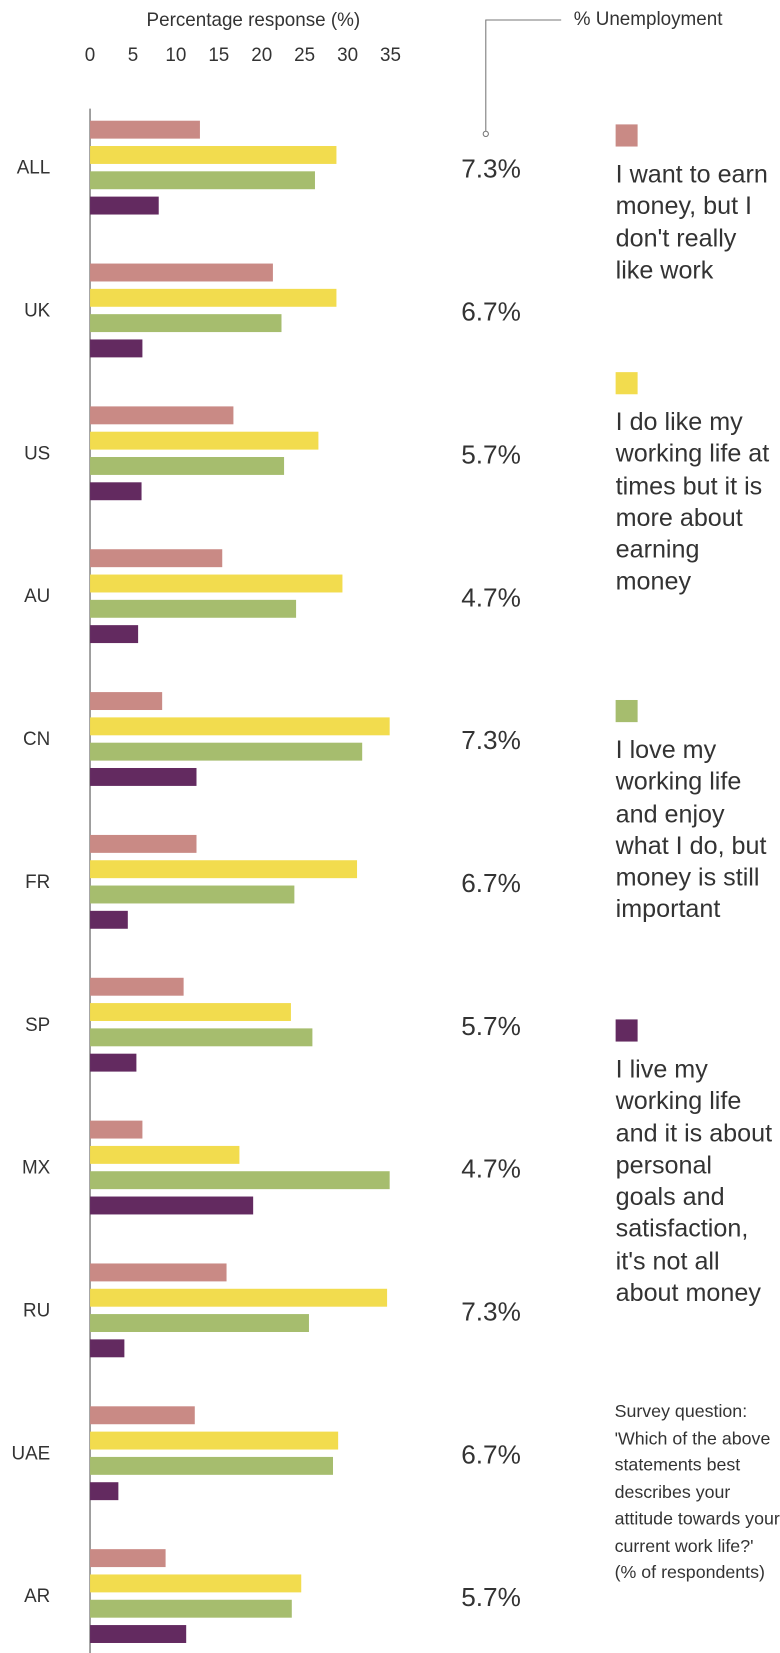 The image size is (780, 1653). I want to click on x-axis-label: Percentage response (%), so click(254, 20).